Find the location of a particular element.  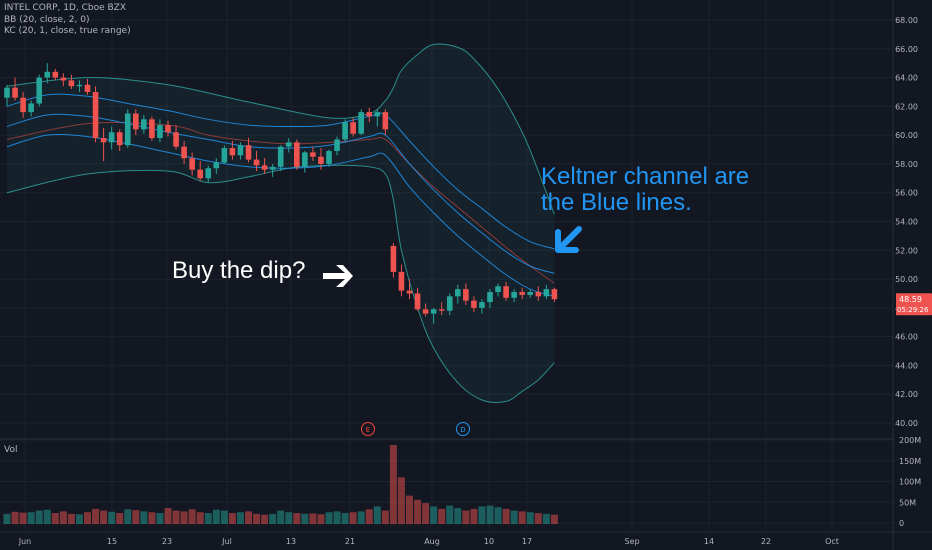

legend-bollinger: BB (20, close, 2, 0) is located at coordinates (47, 19).